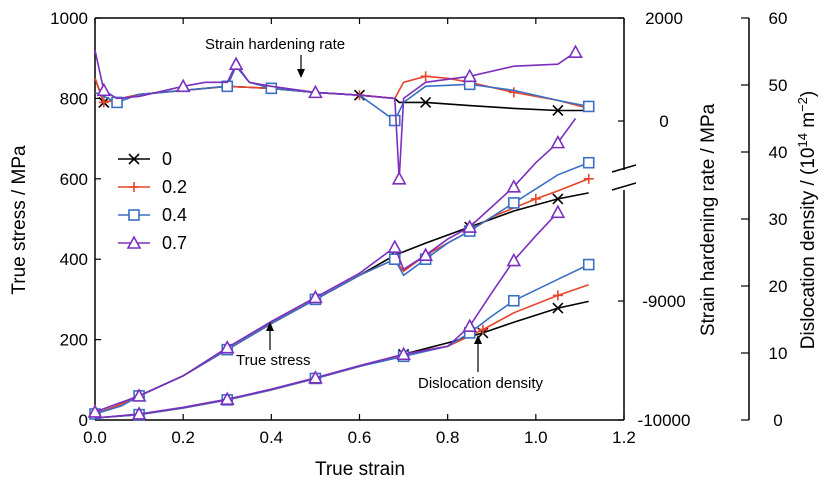 The image size is (827, 485). Describe the element at coordinates (183, 437) in the screenshot. I see `x-tick-label: 0.2` at that location.